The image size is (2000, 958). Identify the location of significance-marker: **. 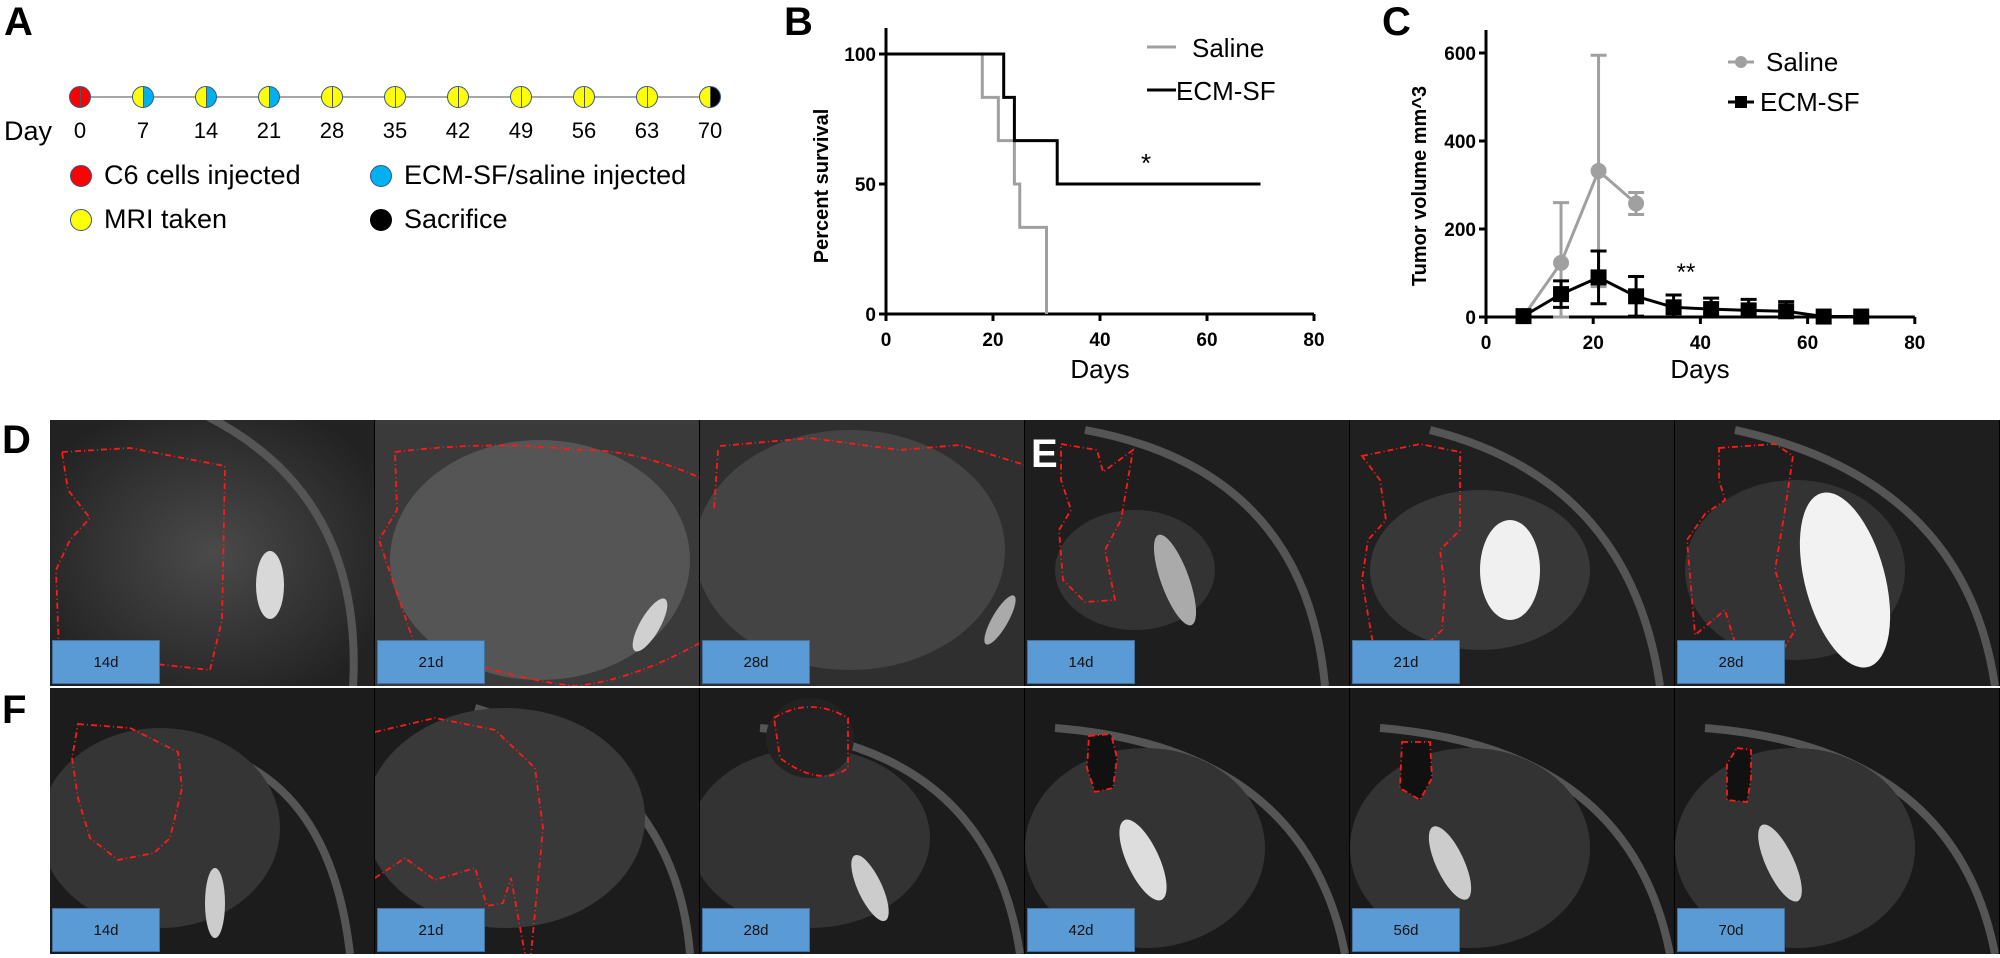
(1686, 272).